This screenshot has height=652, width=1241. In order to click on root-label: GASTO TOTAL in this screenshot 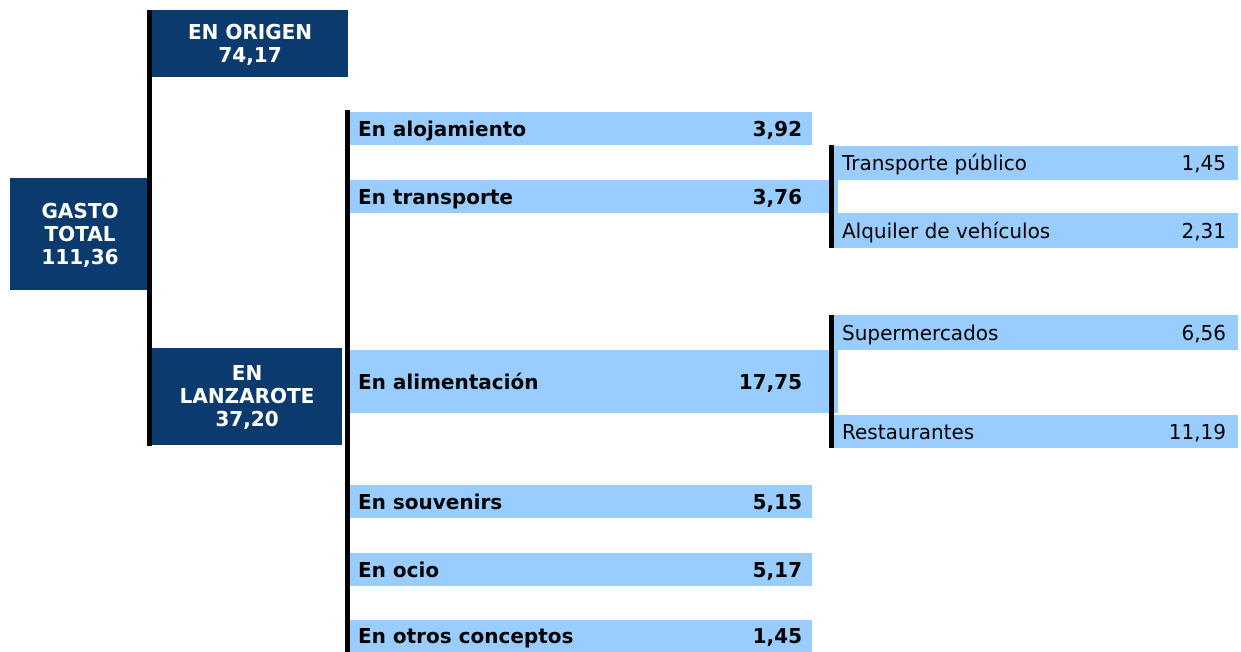, I will do `click(80, 222)`.